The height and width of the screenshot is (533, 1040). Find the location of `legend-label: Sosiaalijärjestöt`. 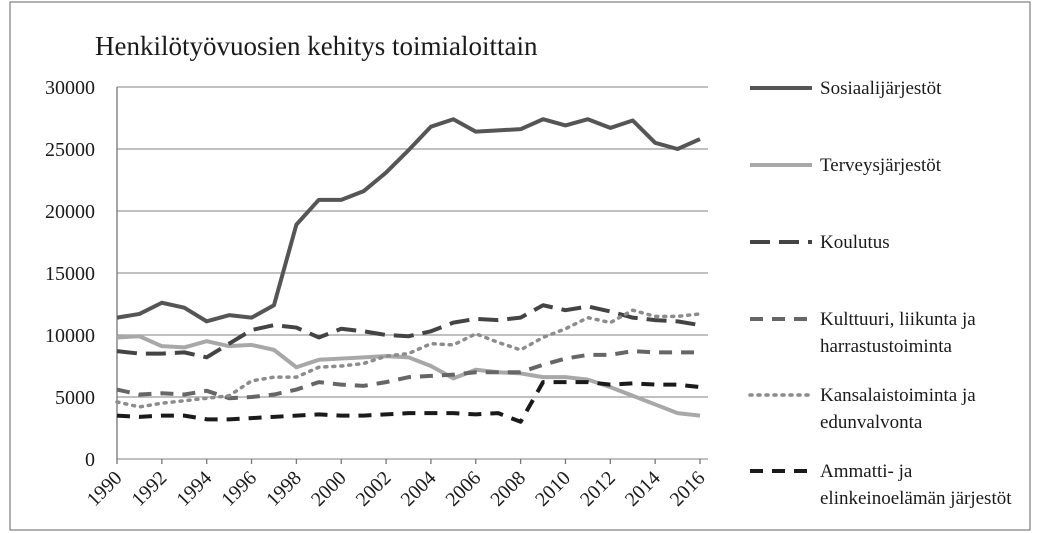

legend-label: Sosiaalijärjestöt is located at coordinates (881, 88).